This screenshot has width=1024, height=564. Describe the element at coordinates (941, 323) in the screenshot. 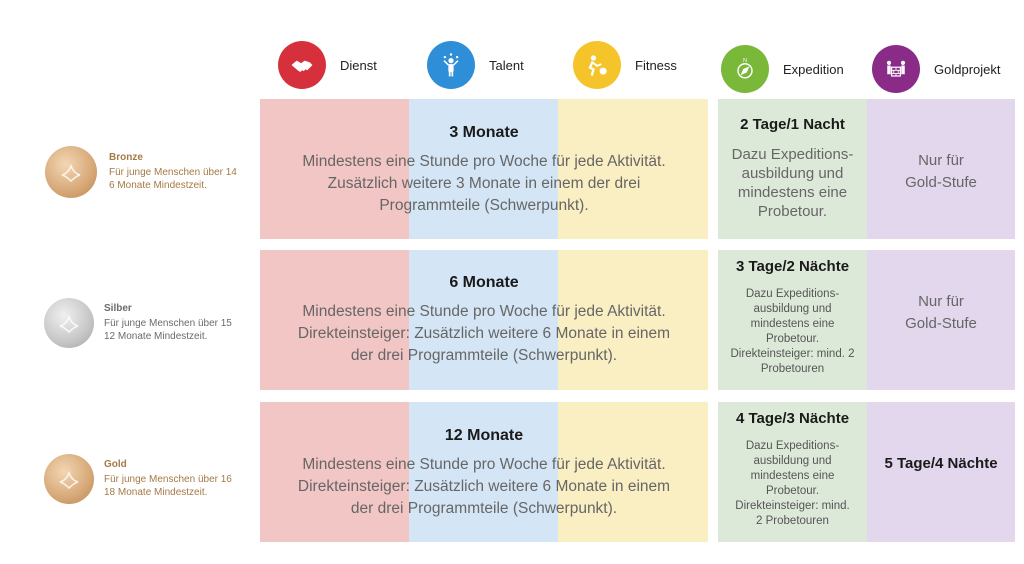

I see `silber-gold-line: Gold-Stufe` at that location.